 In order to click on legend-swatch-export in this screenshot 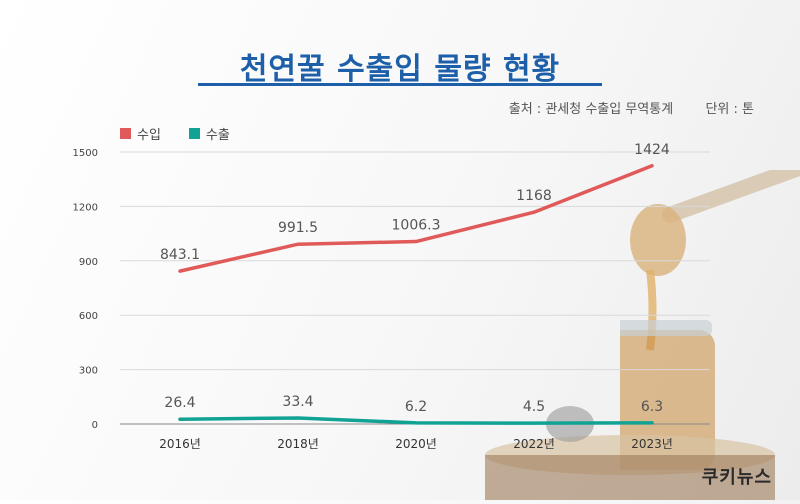, I will do `click(194, 133)`.